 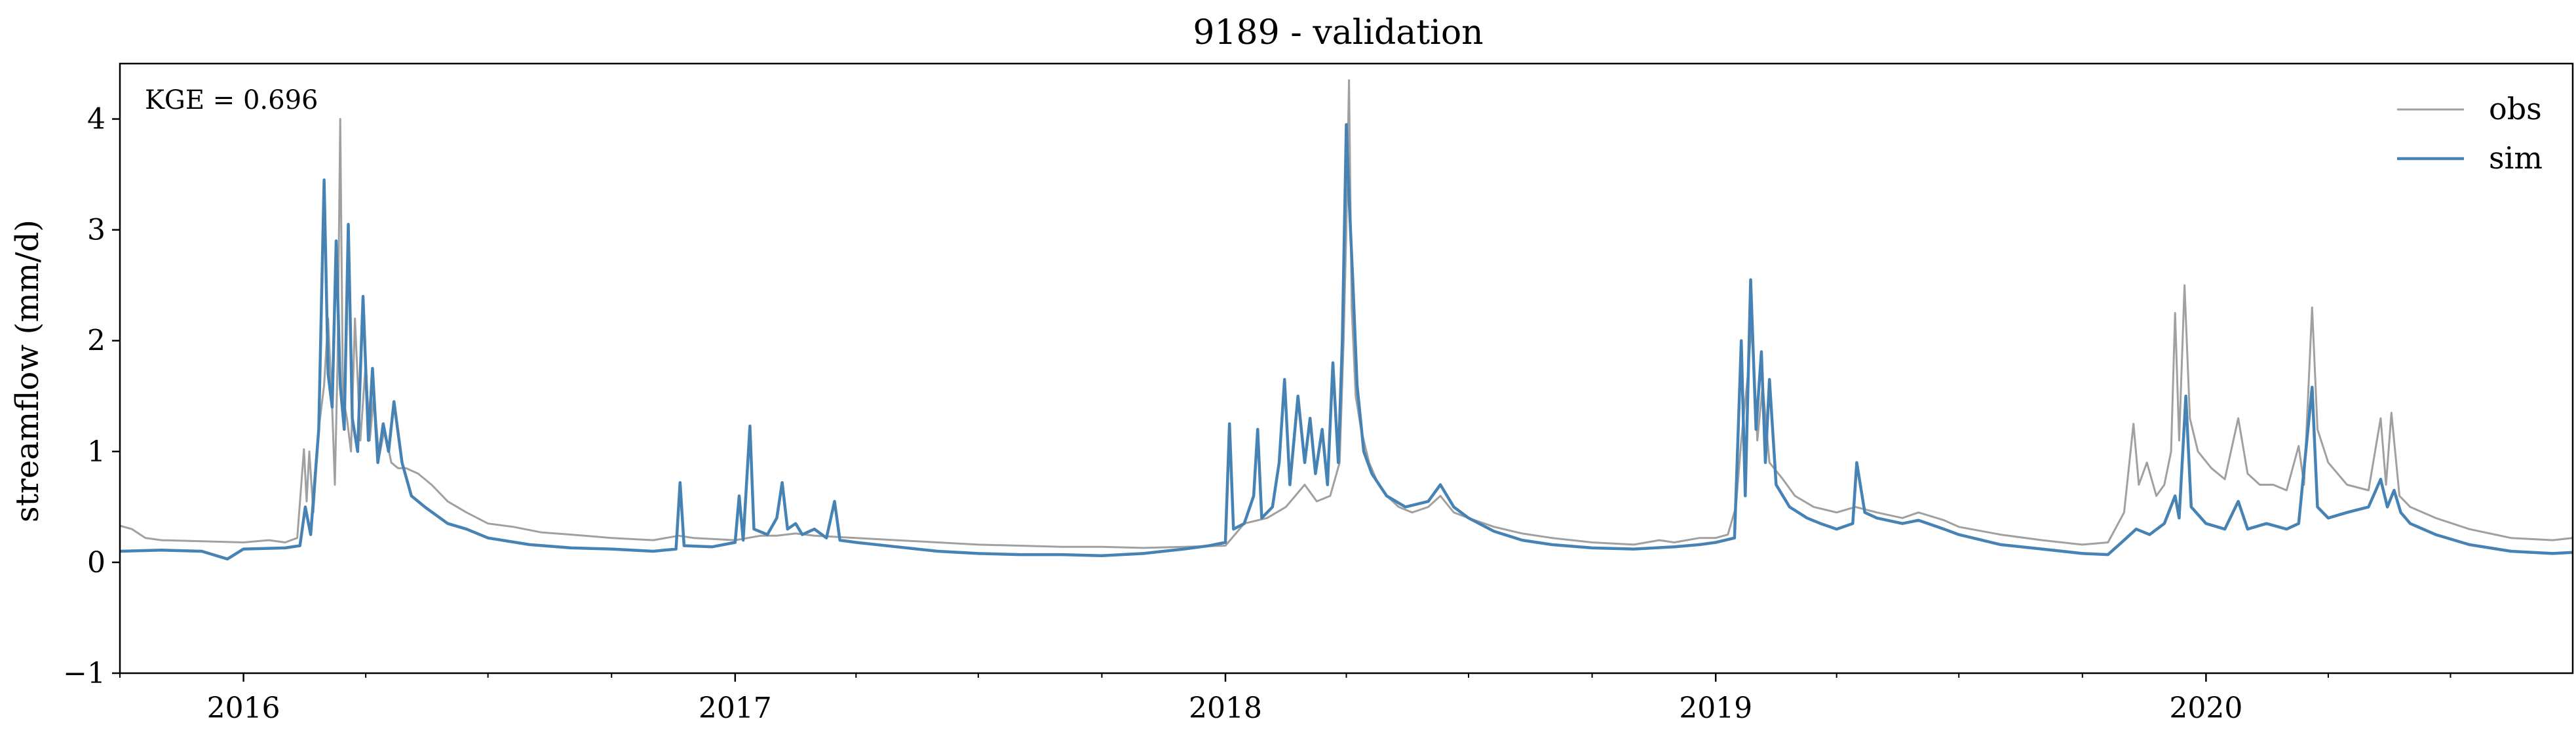 I want to click on y-axis: −1 0 1 2 3 4, so click(x=91, y=396).